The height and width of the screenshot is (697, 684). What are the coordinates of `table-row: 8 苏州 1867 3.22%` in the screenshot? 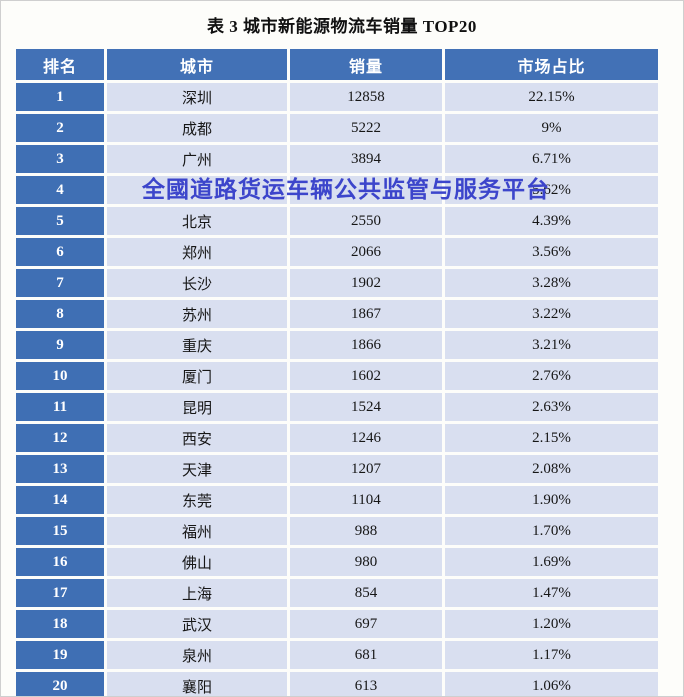 It's located at (337, 314).